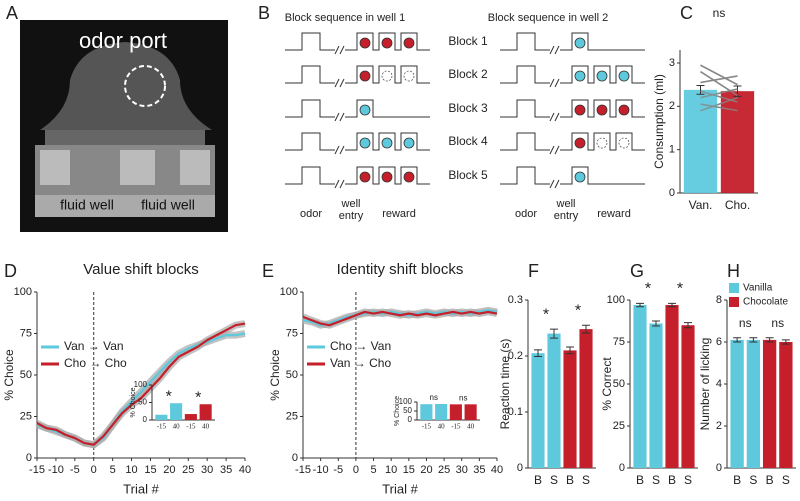  Describe the element at coordinates (526, 214) in the screenshot. I see `event-label: odor` at that location.